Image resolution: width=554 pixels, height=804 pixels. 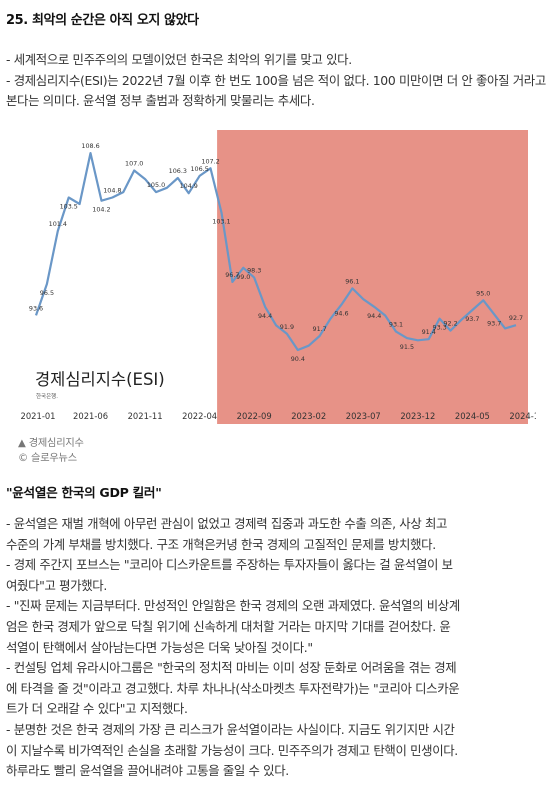 What do you see at coordinates (58, 224) in the screenshot?
I see `data-label: 101.4` at bounding box center [58, 224].